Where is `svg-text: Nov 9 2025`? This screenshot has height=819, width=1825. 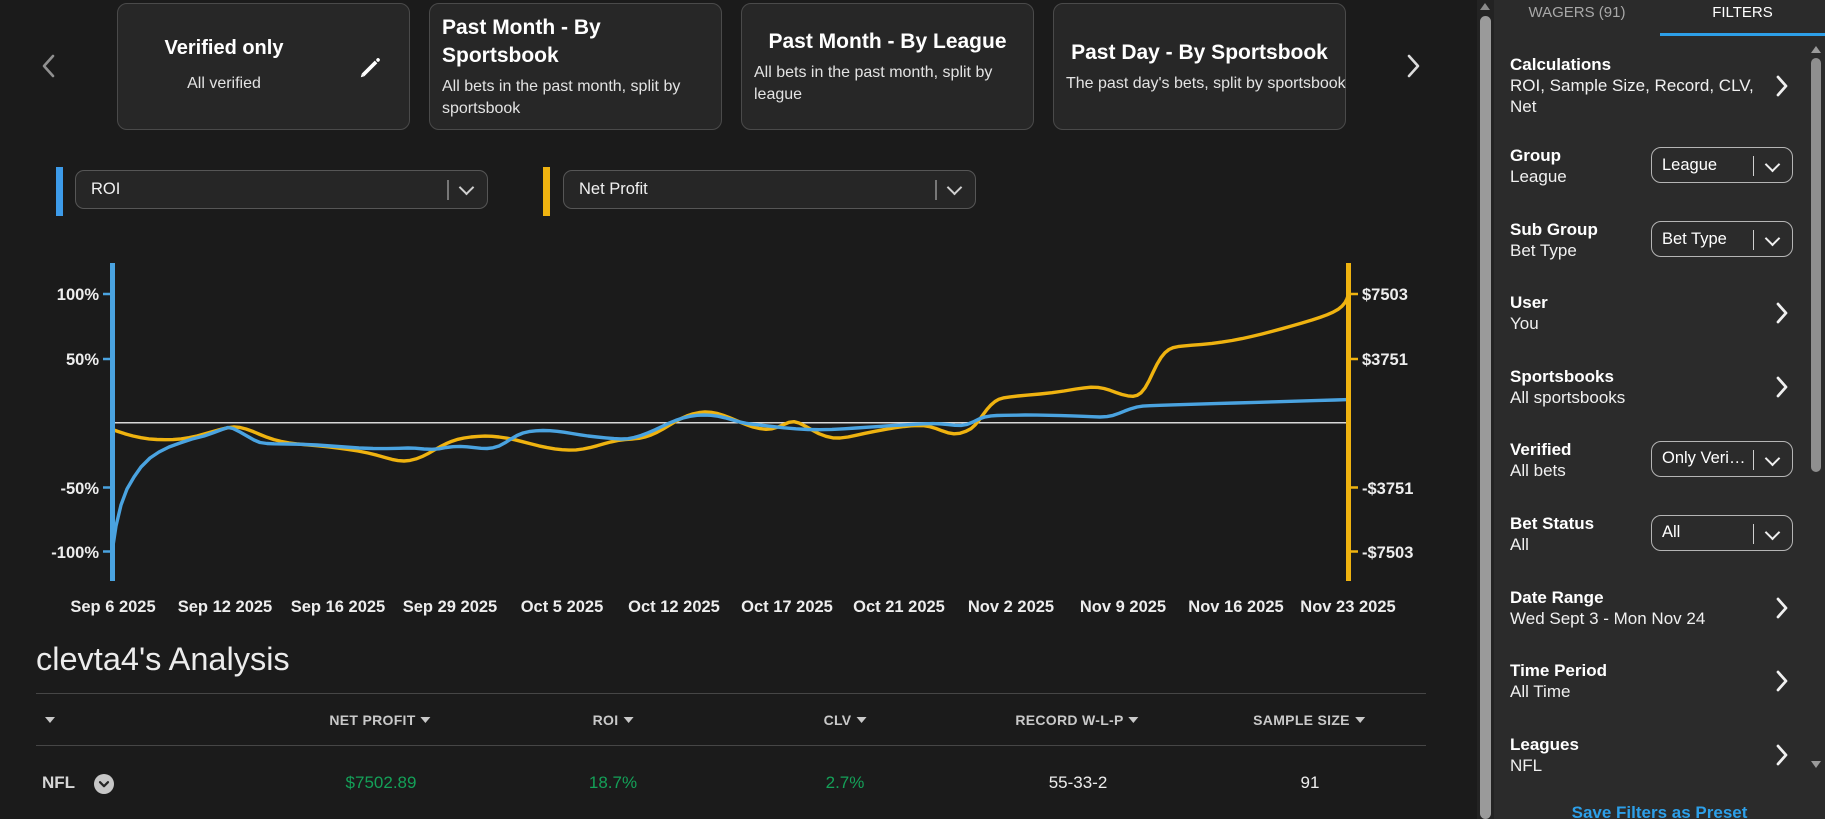 svg-text: Nov 9 2025 is located at coordinates (1123, 607).